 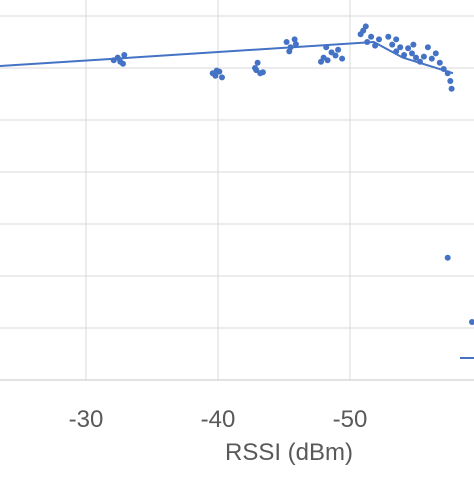 I want to click on x-tick-label: -50, so click(x=350, y=419).